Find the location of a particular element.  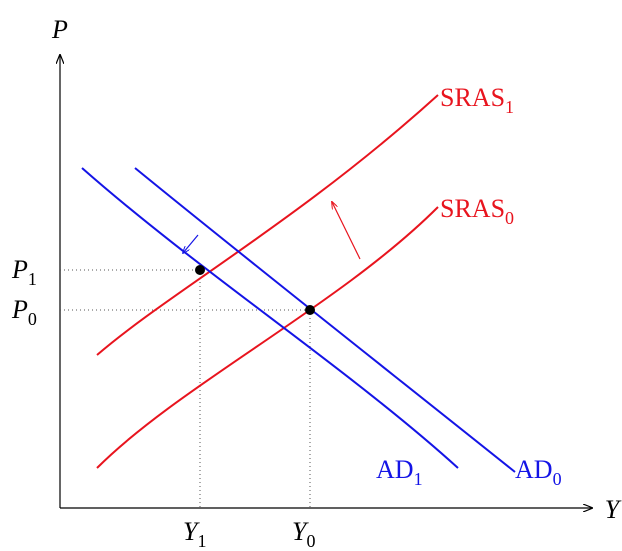

output-label: Y1 is located at coordinates (194, 534).